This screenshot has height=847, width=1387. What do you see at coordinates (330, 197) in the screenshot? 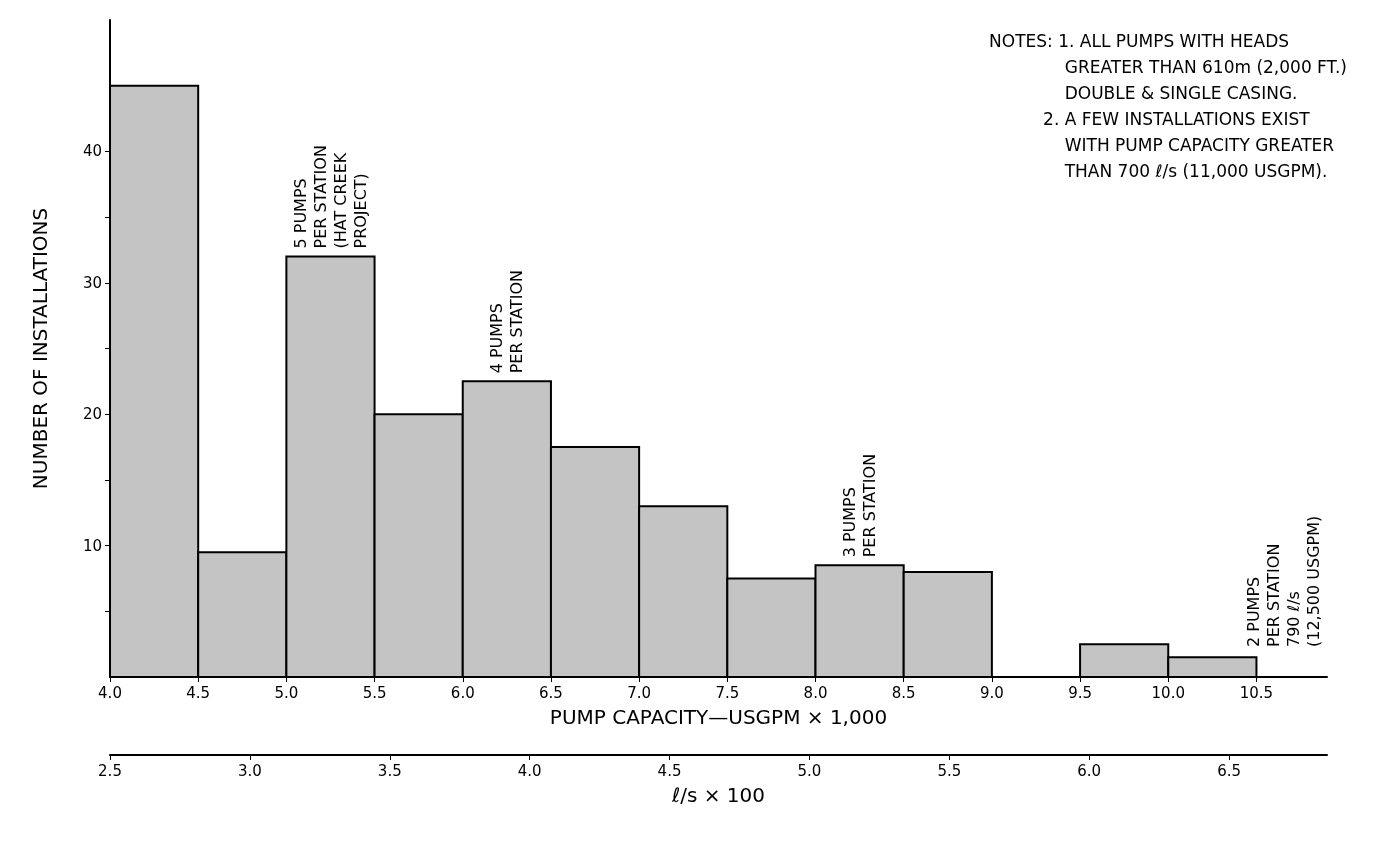
I see `annotation: 5 PUMPS PER STATION (HAT CREEK PROJECT)` at bounding box center [330, 197].